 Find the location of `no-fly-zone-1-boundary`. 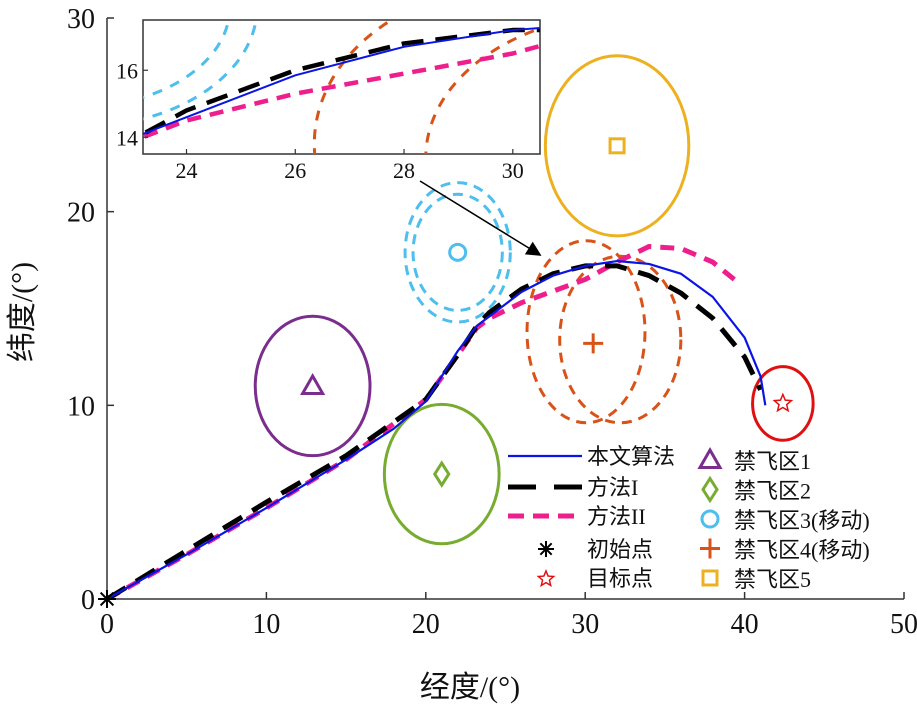

no-fly-zone-1-boundary is located at coordinates (312, 386).